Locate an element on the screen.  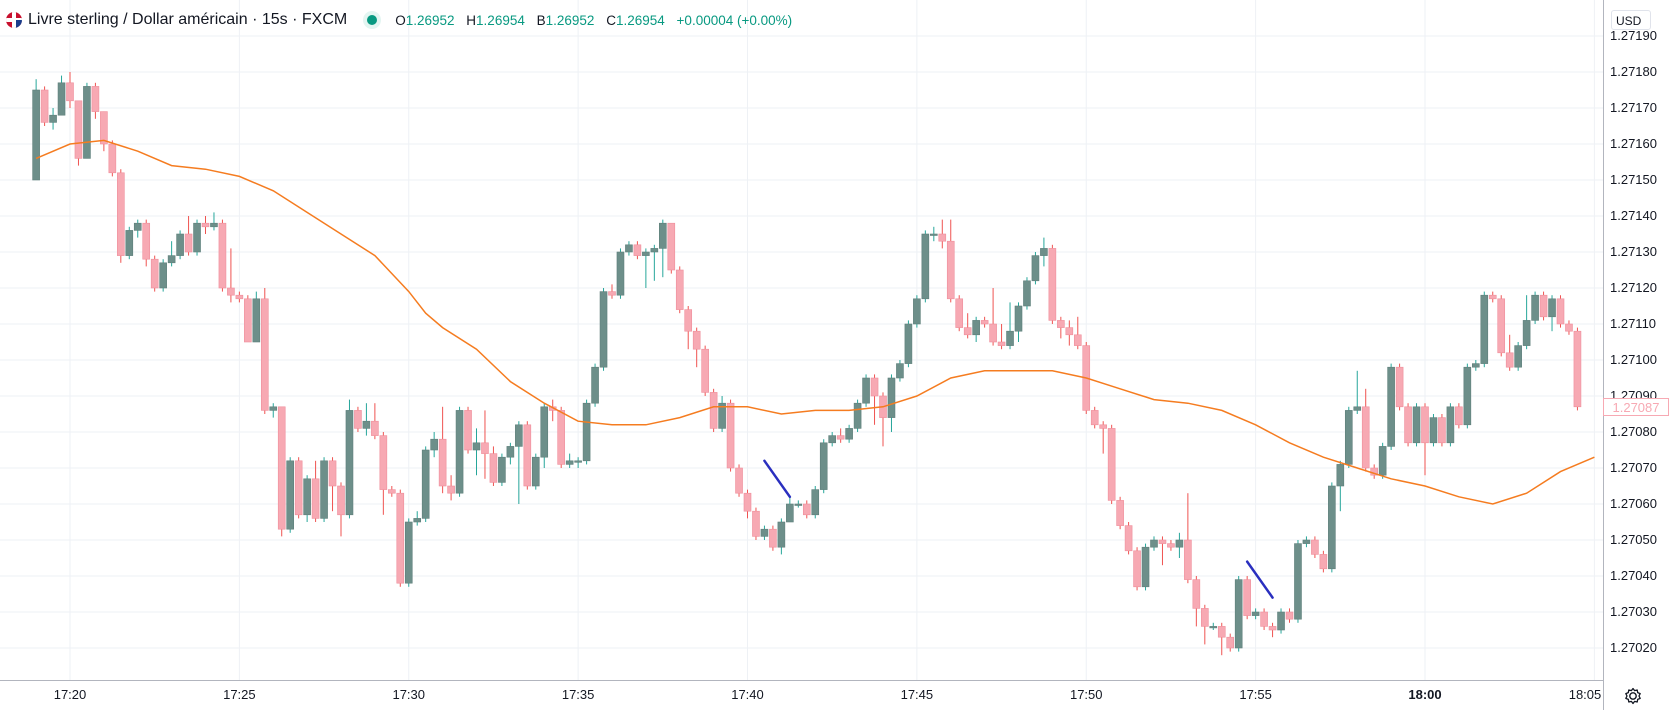
currency-selector: USD is located at coordinates (1631, 20).